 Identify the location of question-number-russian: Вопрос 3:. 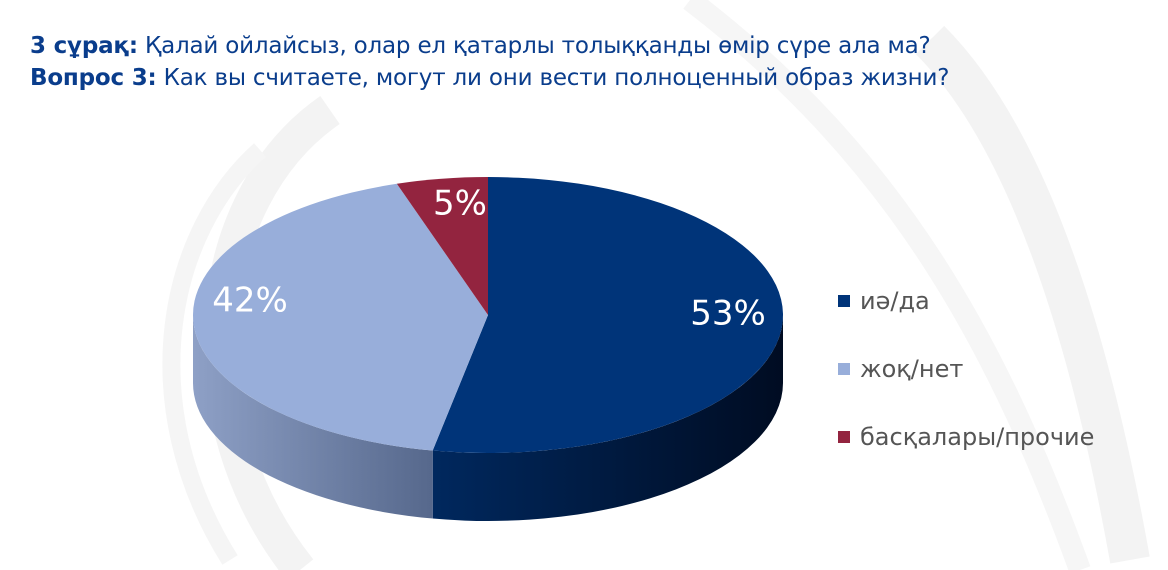
(93, 78).